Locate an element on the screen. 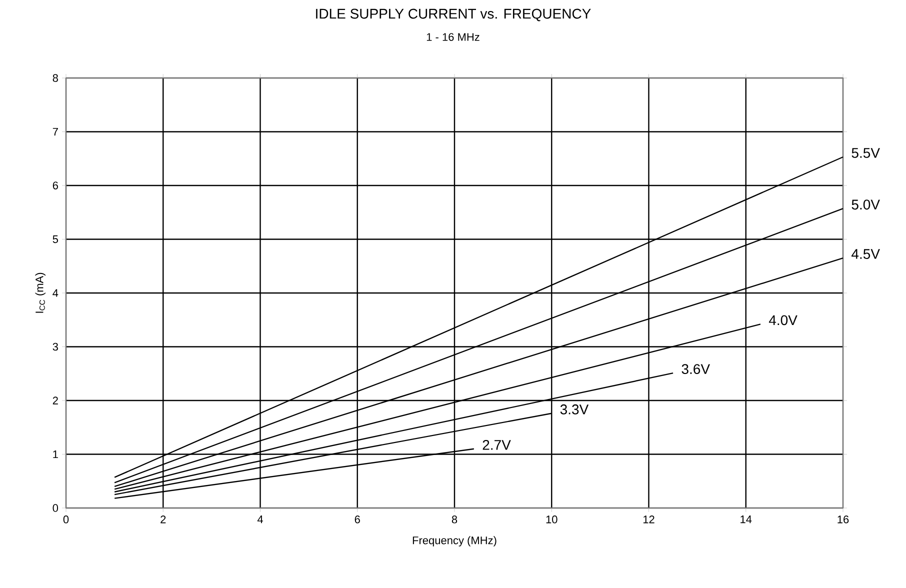 This screenshot has width=906, height=588. y-tick-label: 6 is located at coordinates (55, 186).